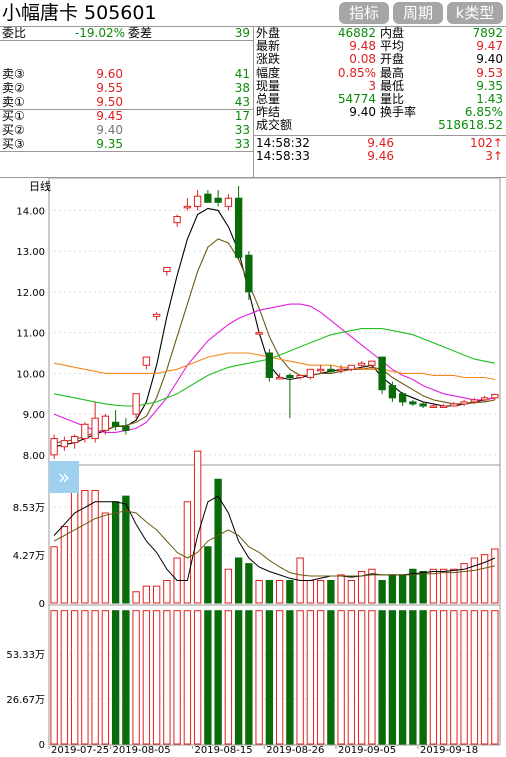 This screenshot has height=757, width=506. I want to click on stat-row: 最新 9.48 平均 9.47, so click(380, 46).